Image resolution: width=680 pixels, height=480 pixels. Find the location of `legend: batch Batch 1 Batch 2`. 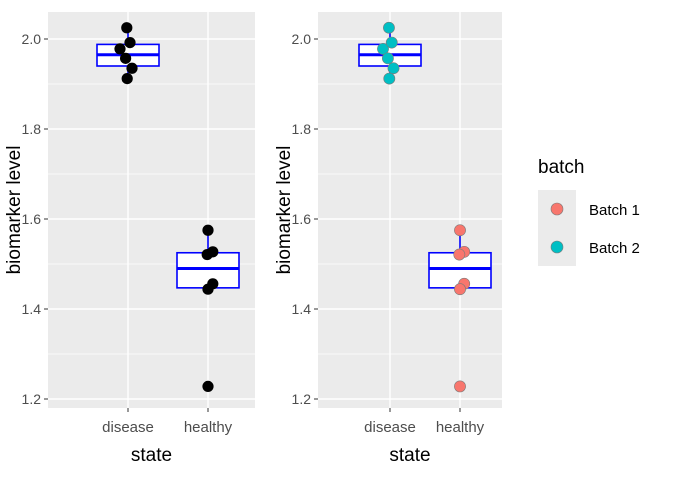

legend: batch Batch 1 Batch 2 is located at coordinates (589, 211).